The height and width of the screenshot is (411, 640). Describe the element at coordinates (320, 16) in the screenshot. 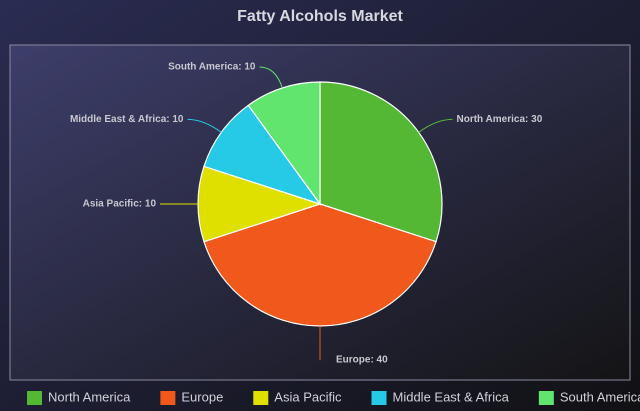

I see `chart-title: Fatty Alcohols Market` at that location.